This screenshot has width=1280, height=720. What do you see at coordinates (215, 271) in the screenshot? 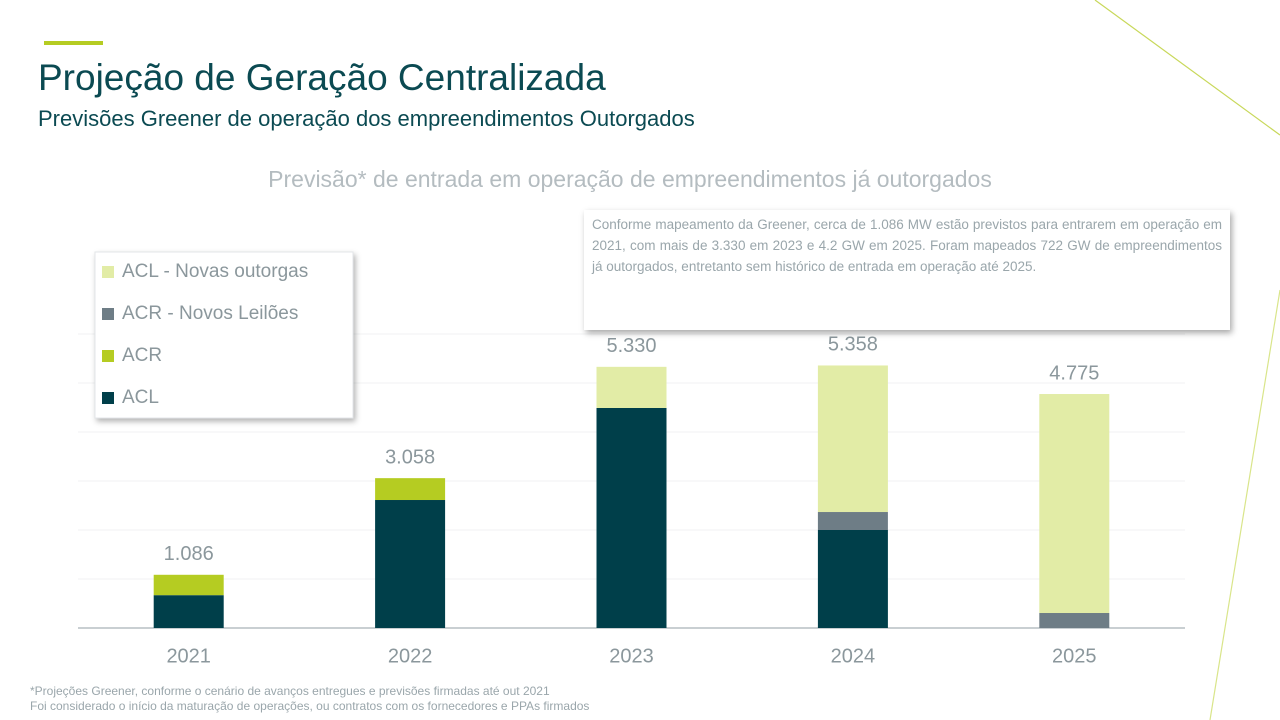
I see `legend-label: ACL - Novas outorgas` at bounding box center [215, 271].